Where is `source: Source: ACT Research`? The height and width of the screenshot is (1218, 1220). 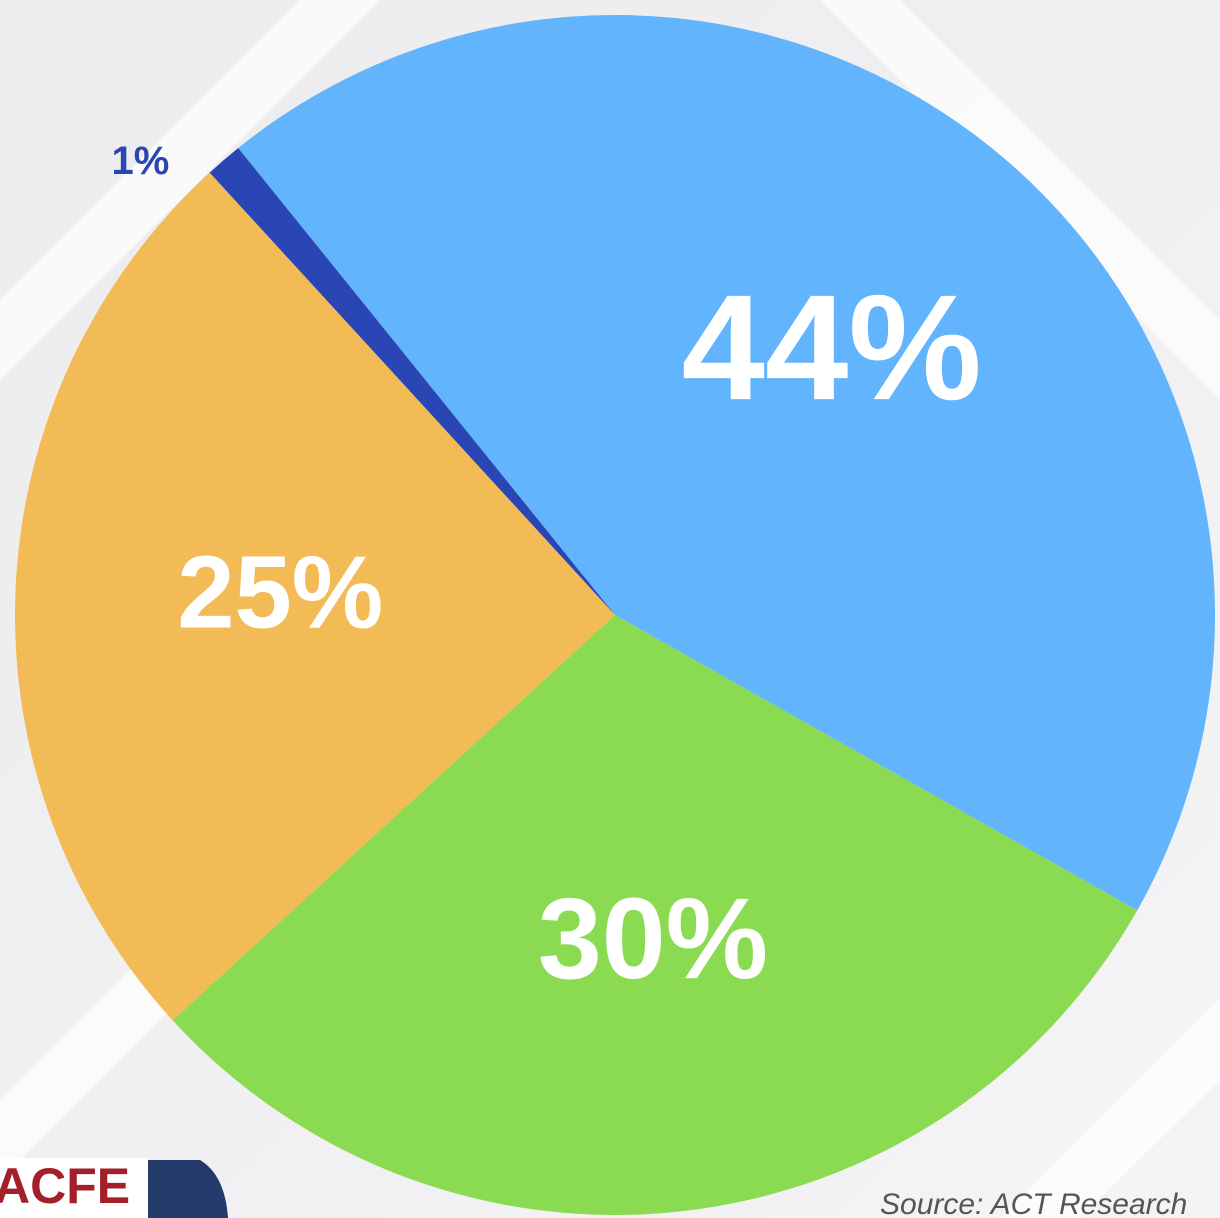 source: Source: ACT Research is located at coordinates (1033, 1203).